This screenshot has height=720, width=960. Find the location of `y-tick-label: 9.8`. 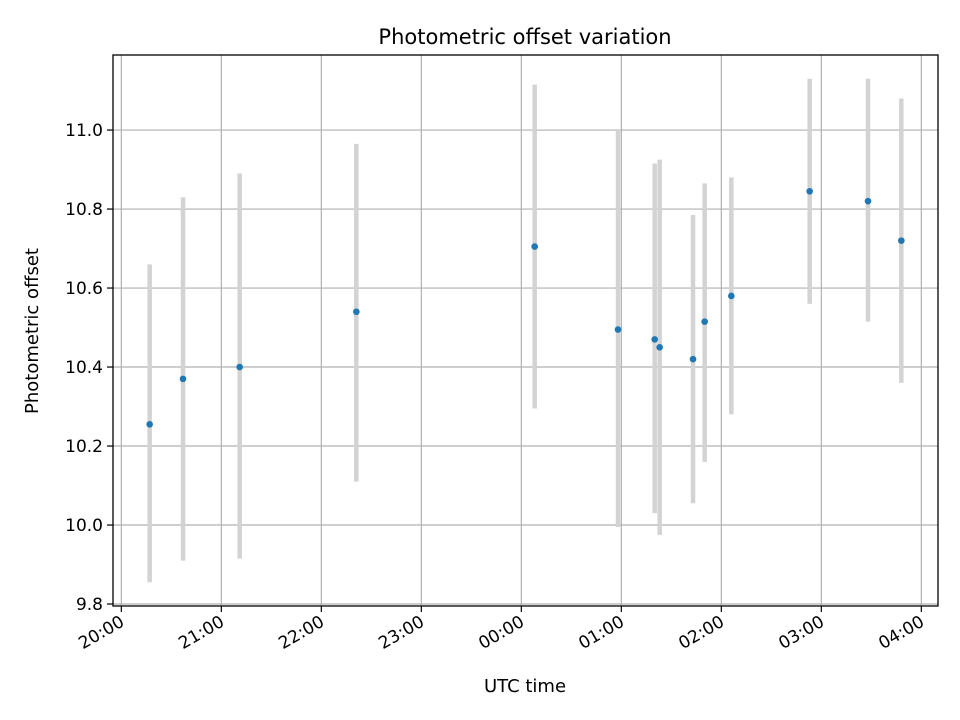

y-tick-label: 9.8 is located at coordinates (89, 605).